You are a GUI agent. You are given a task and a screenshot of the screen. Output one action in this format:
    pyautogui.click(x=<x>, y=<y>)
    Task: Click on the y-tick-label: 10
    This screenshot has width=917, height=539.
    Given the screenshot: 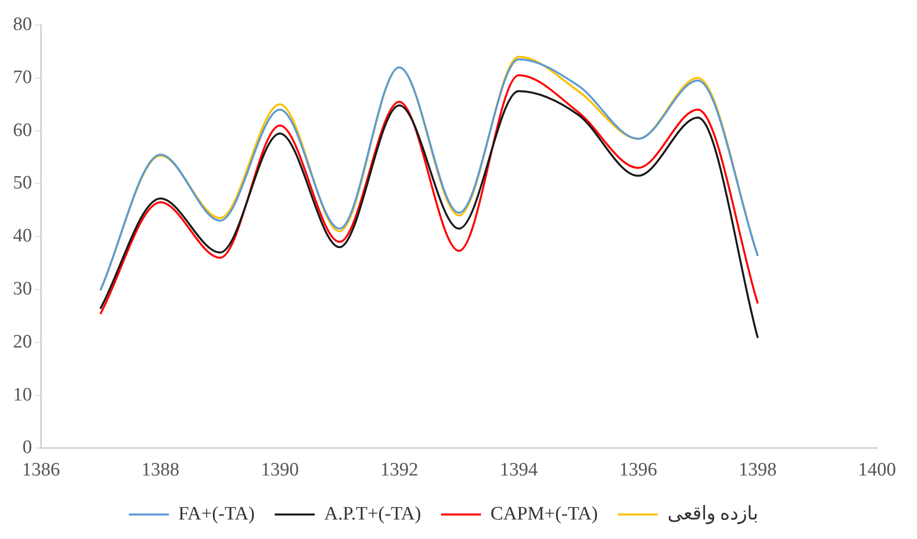 What is the action you would take?
    pyautogui.click(x=22, y=395)
    